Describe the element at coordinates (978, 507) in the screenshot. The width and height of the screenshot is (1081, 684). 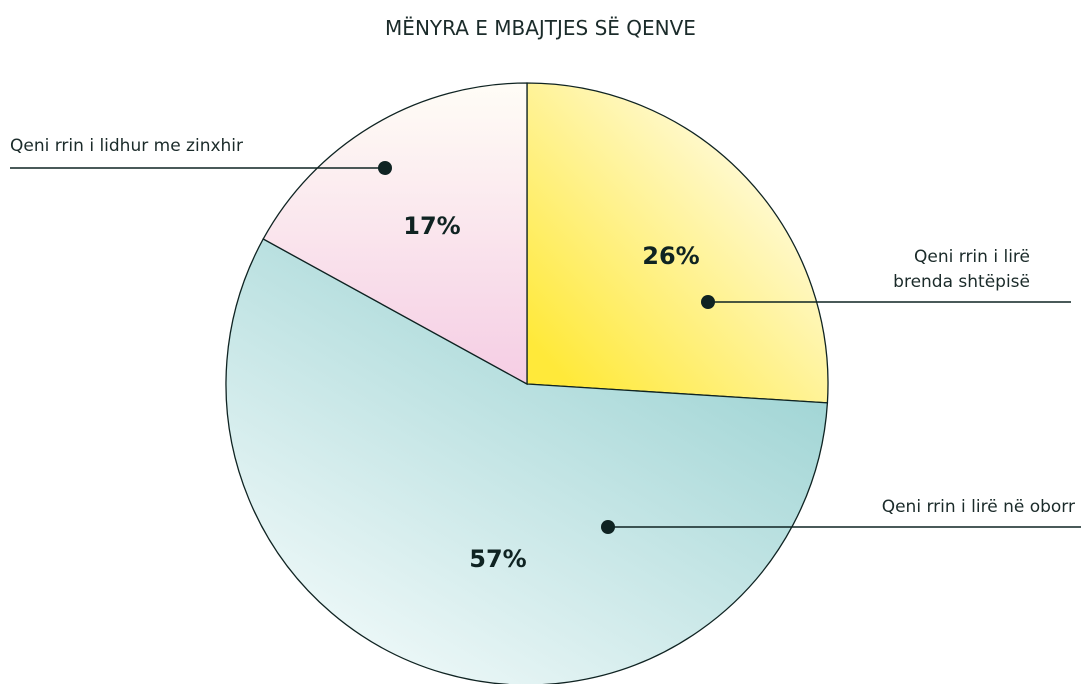
I see `legend-label: Qeni rrin i lirë në oborr` at that location.